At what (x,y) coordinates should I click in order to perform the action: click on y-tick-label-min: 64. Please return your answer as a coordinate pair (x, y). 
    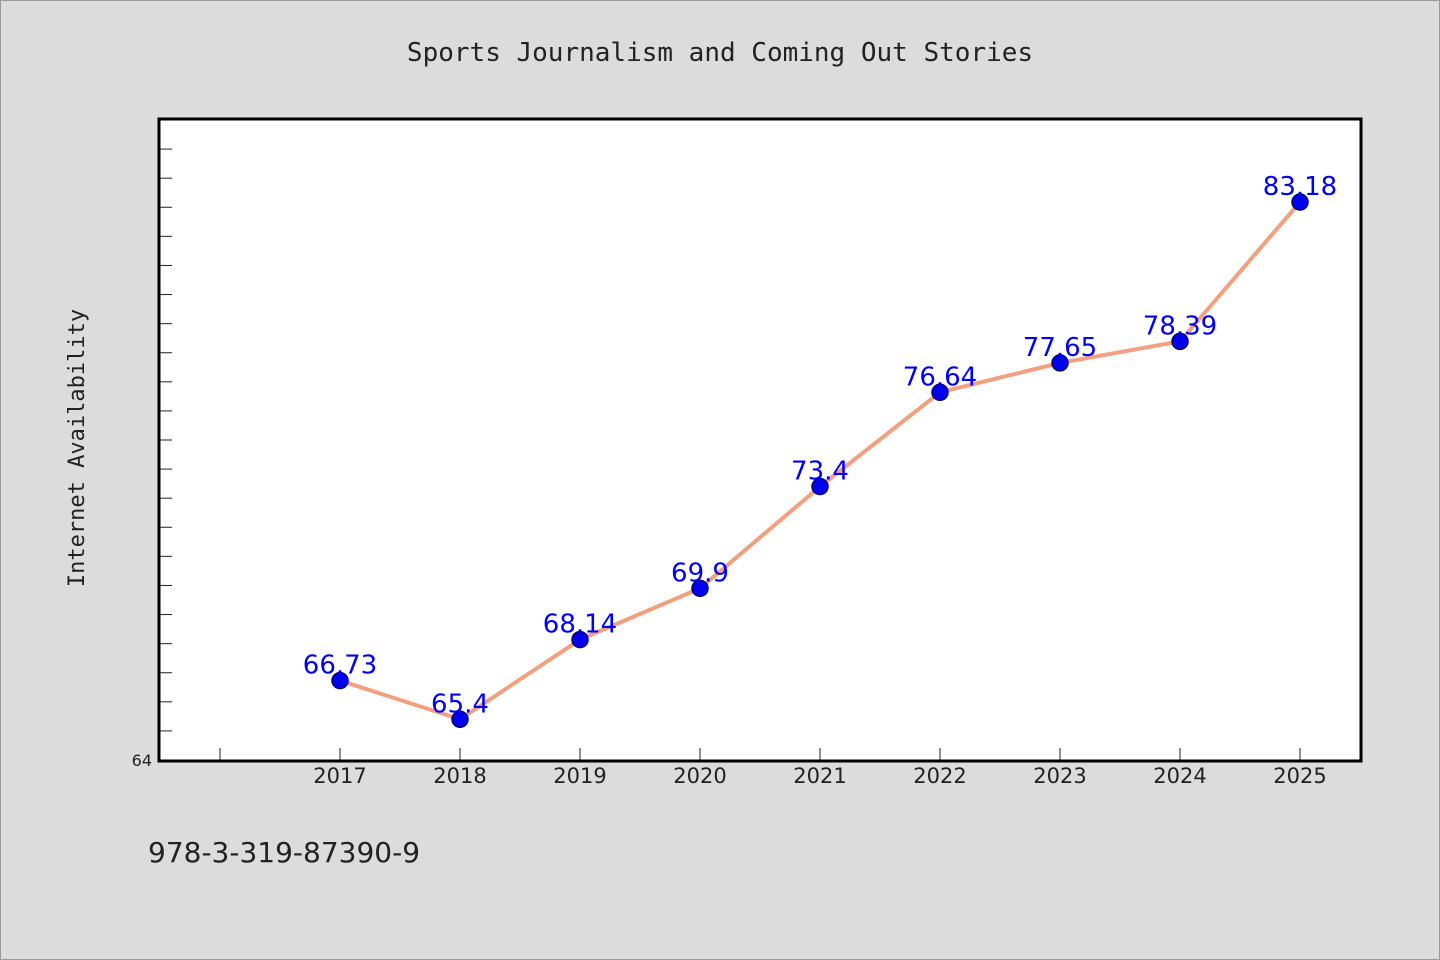
    Looking at the image, I should click on (142, 760).